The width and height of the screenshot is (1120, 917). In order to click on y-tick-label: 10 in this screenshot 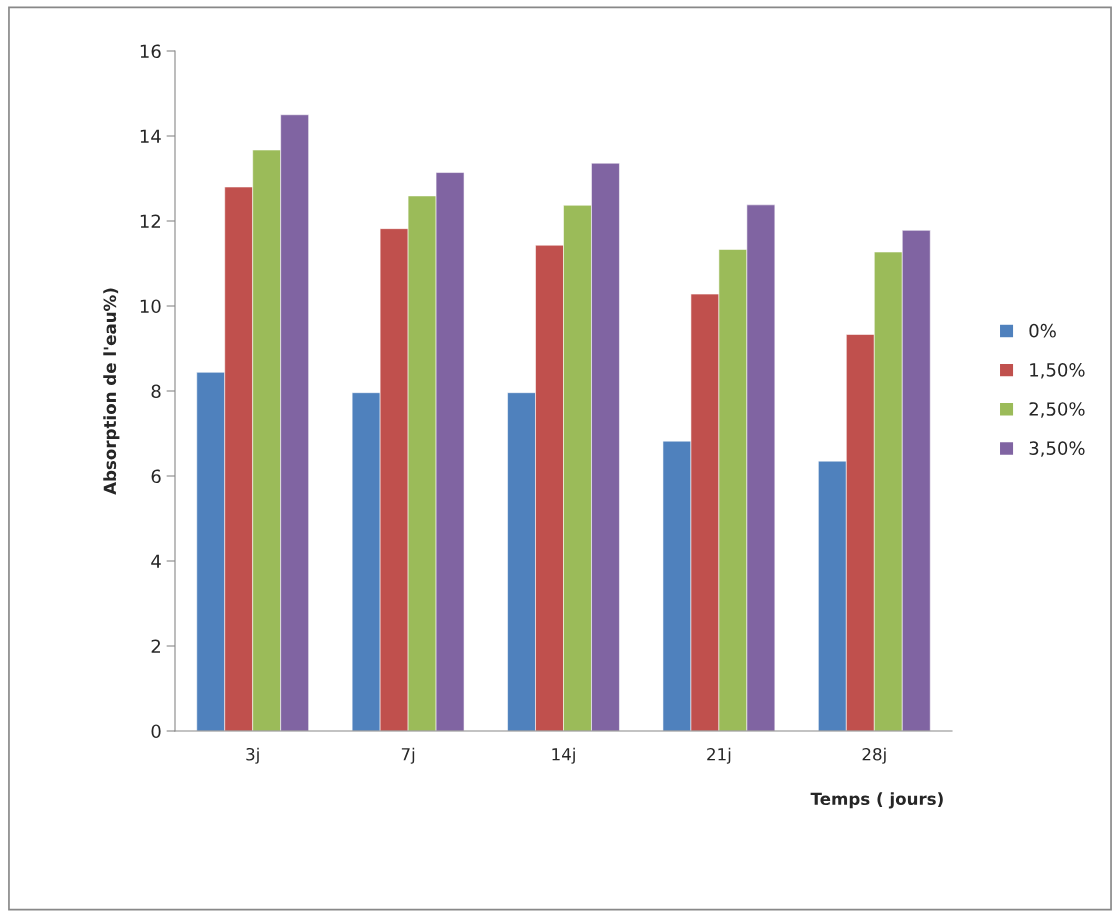, I will do `click(150, 306)`.